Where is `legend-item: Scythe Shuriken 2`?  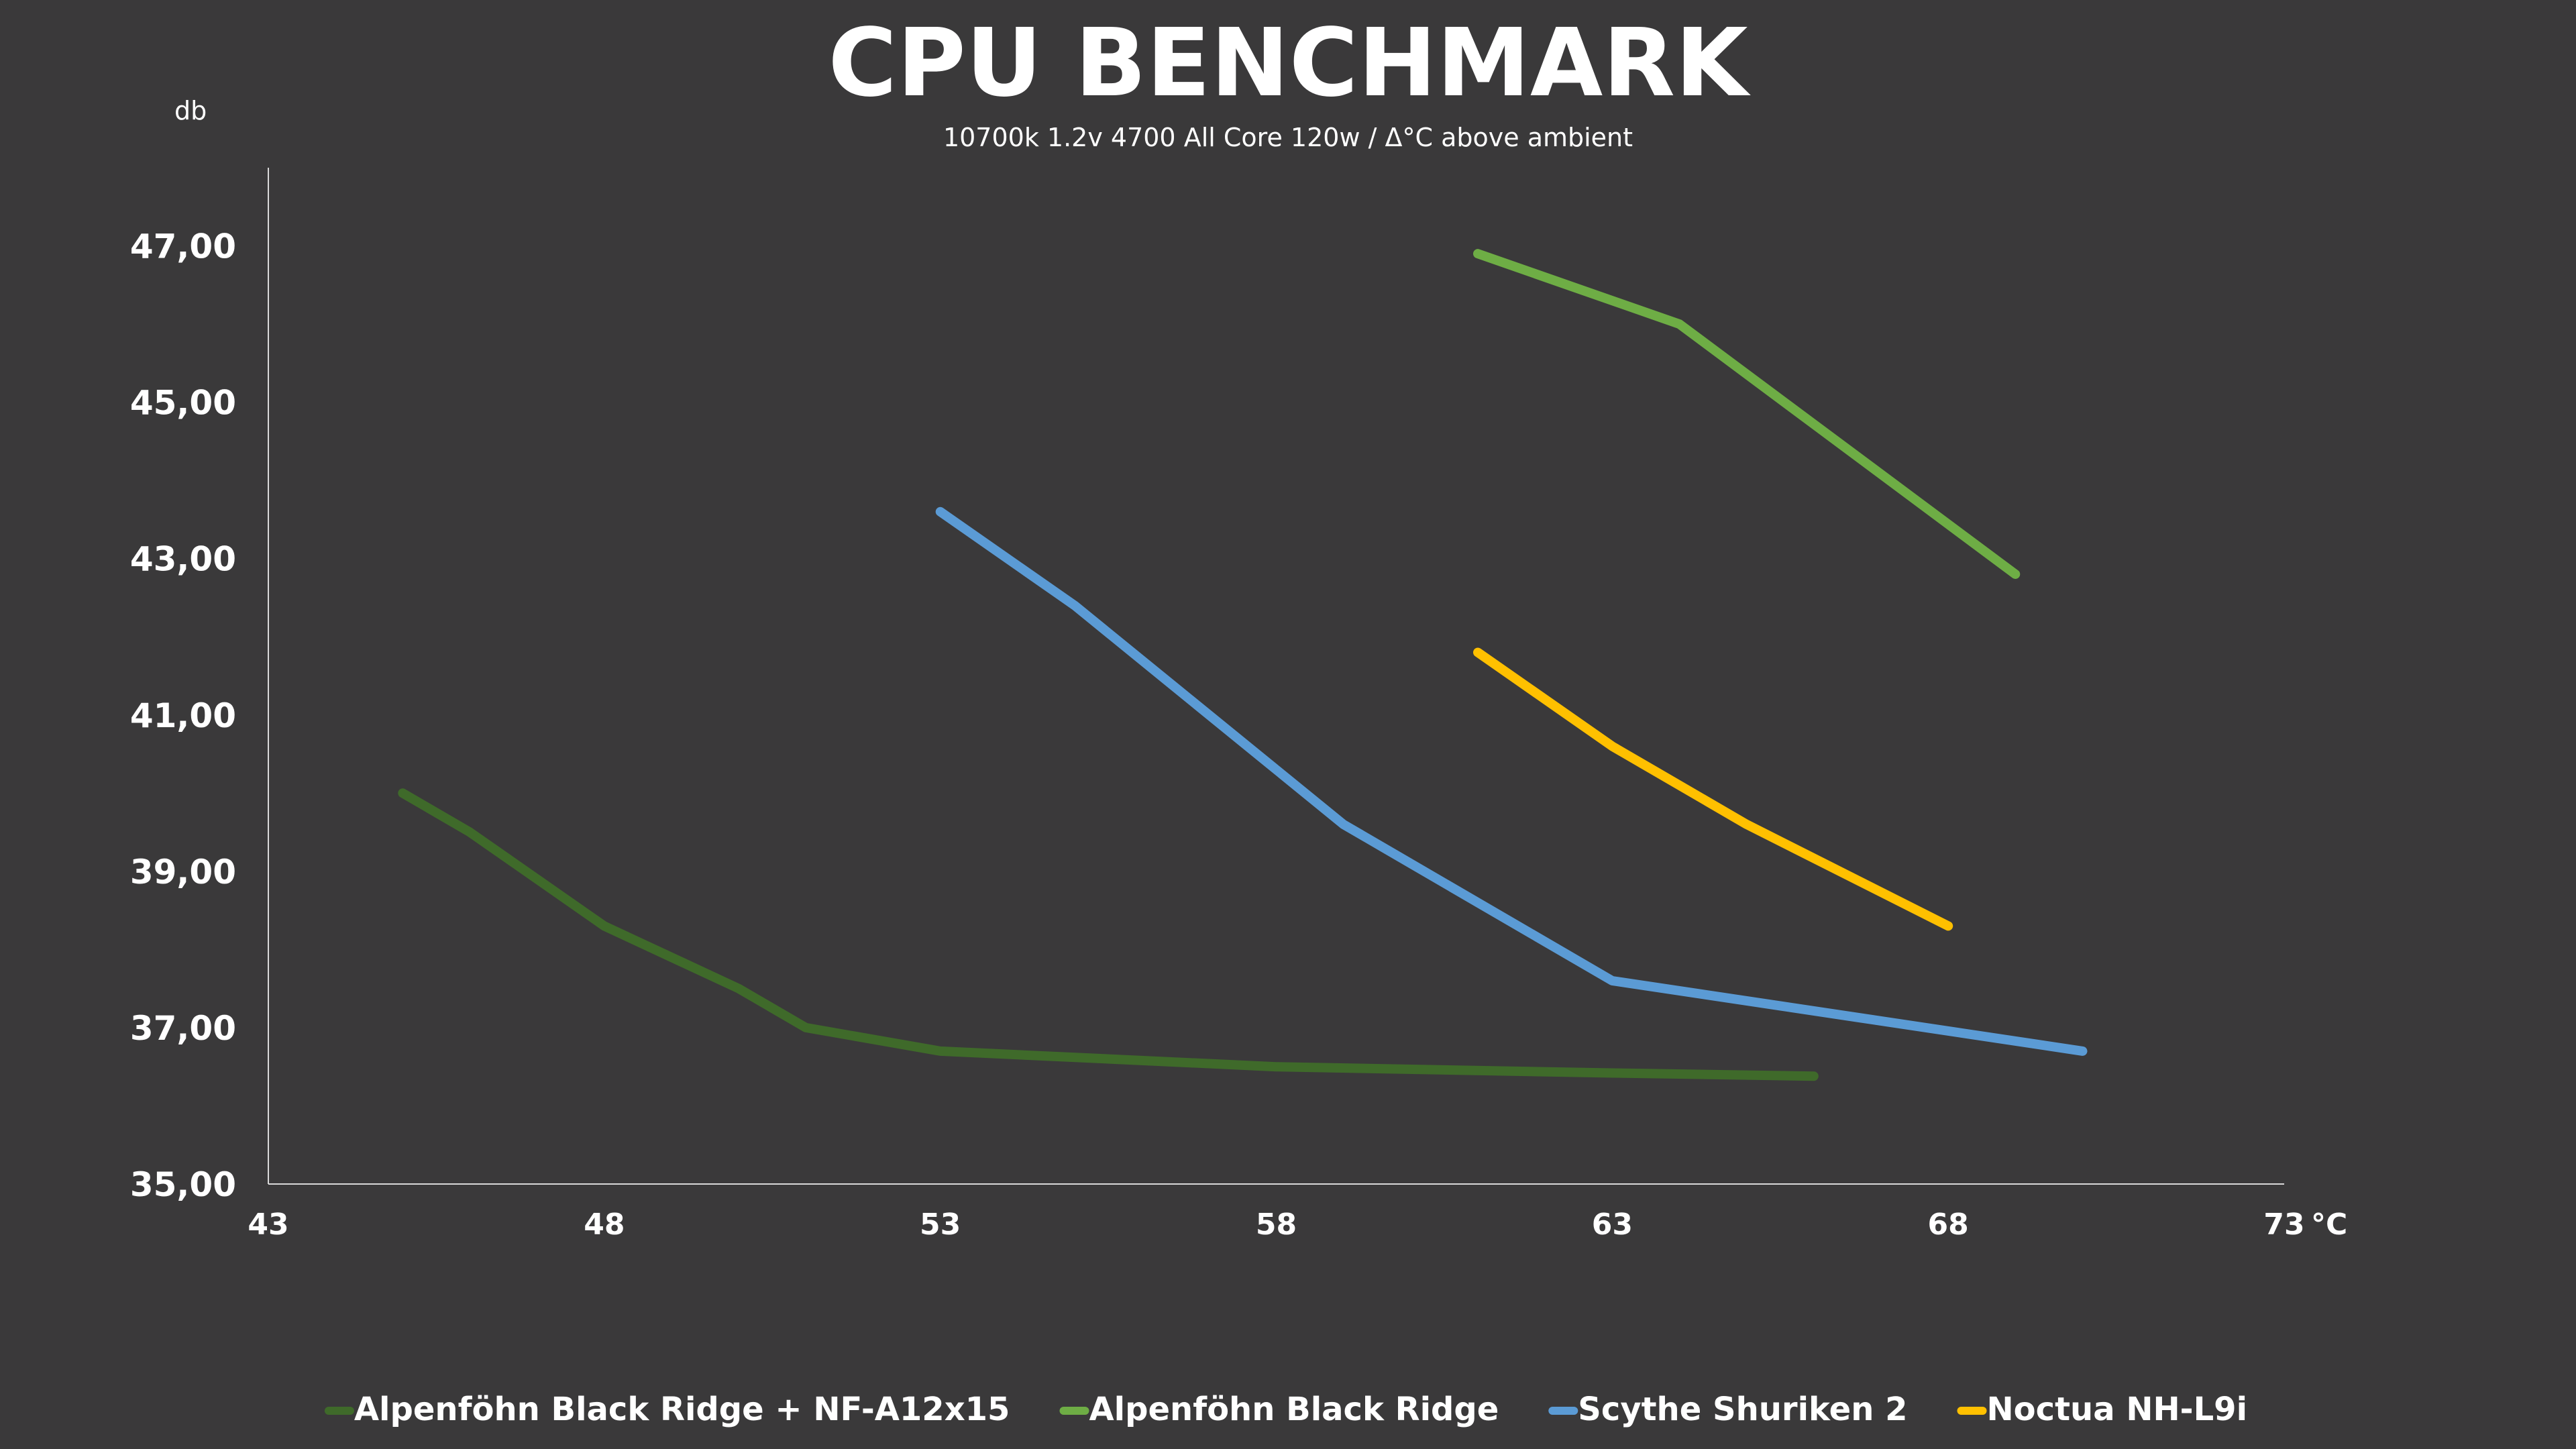
legend-item: Scythe Shuriken 2 is located at coordinates (1728, 1409).